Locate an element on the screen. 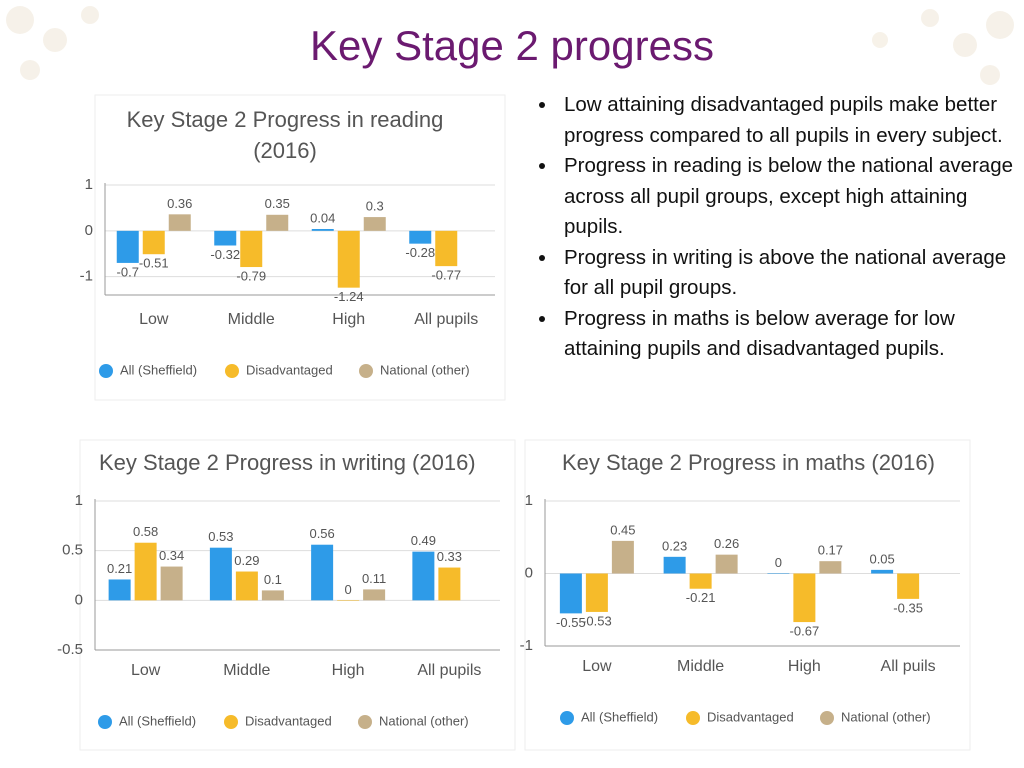 The height and width of the screenshot is (768, 1024). chart-title: Key Stage 2 Progress in maths (2016) is located at coordinates (748, 462).